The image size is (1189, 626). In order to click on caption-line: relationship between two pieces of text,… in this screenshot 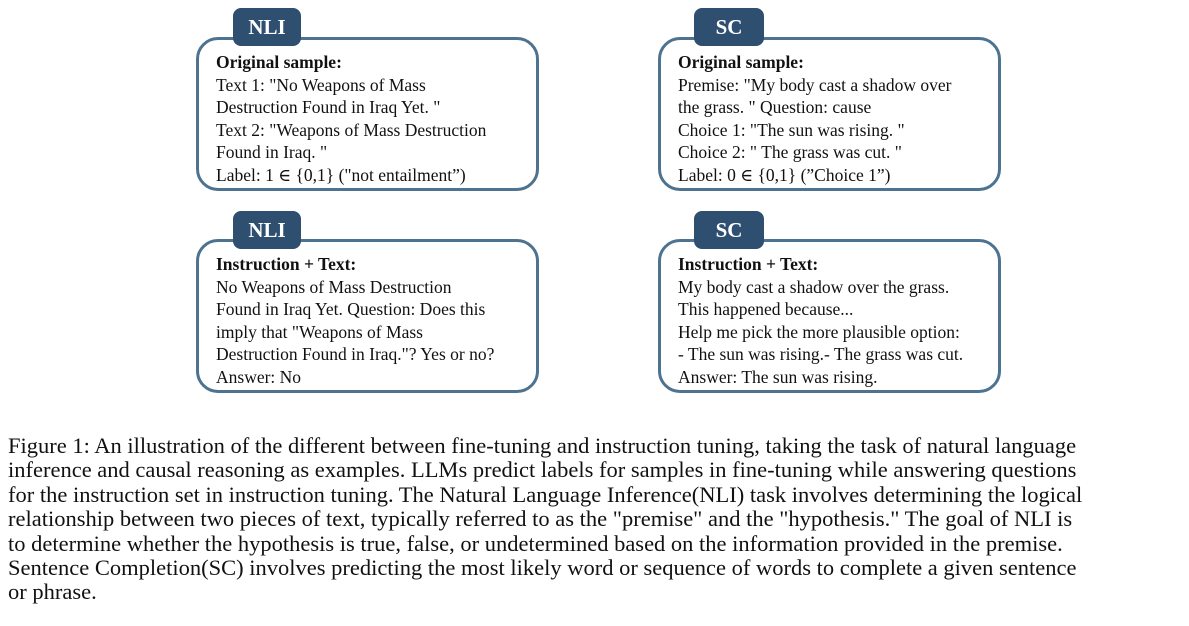, I will do `click(540, 519)`.